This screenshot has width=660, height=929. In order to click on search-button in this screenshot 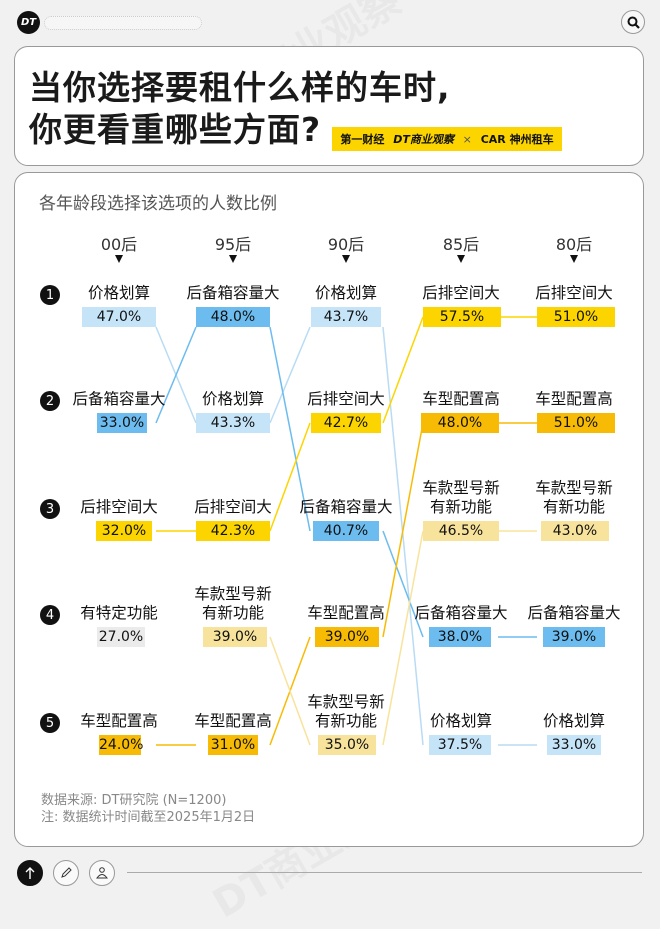, I will do `click(633, 22)`.